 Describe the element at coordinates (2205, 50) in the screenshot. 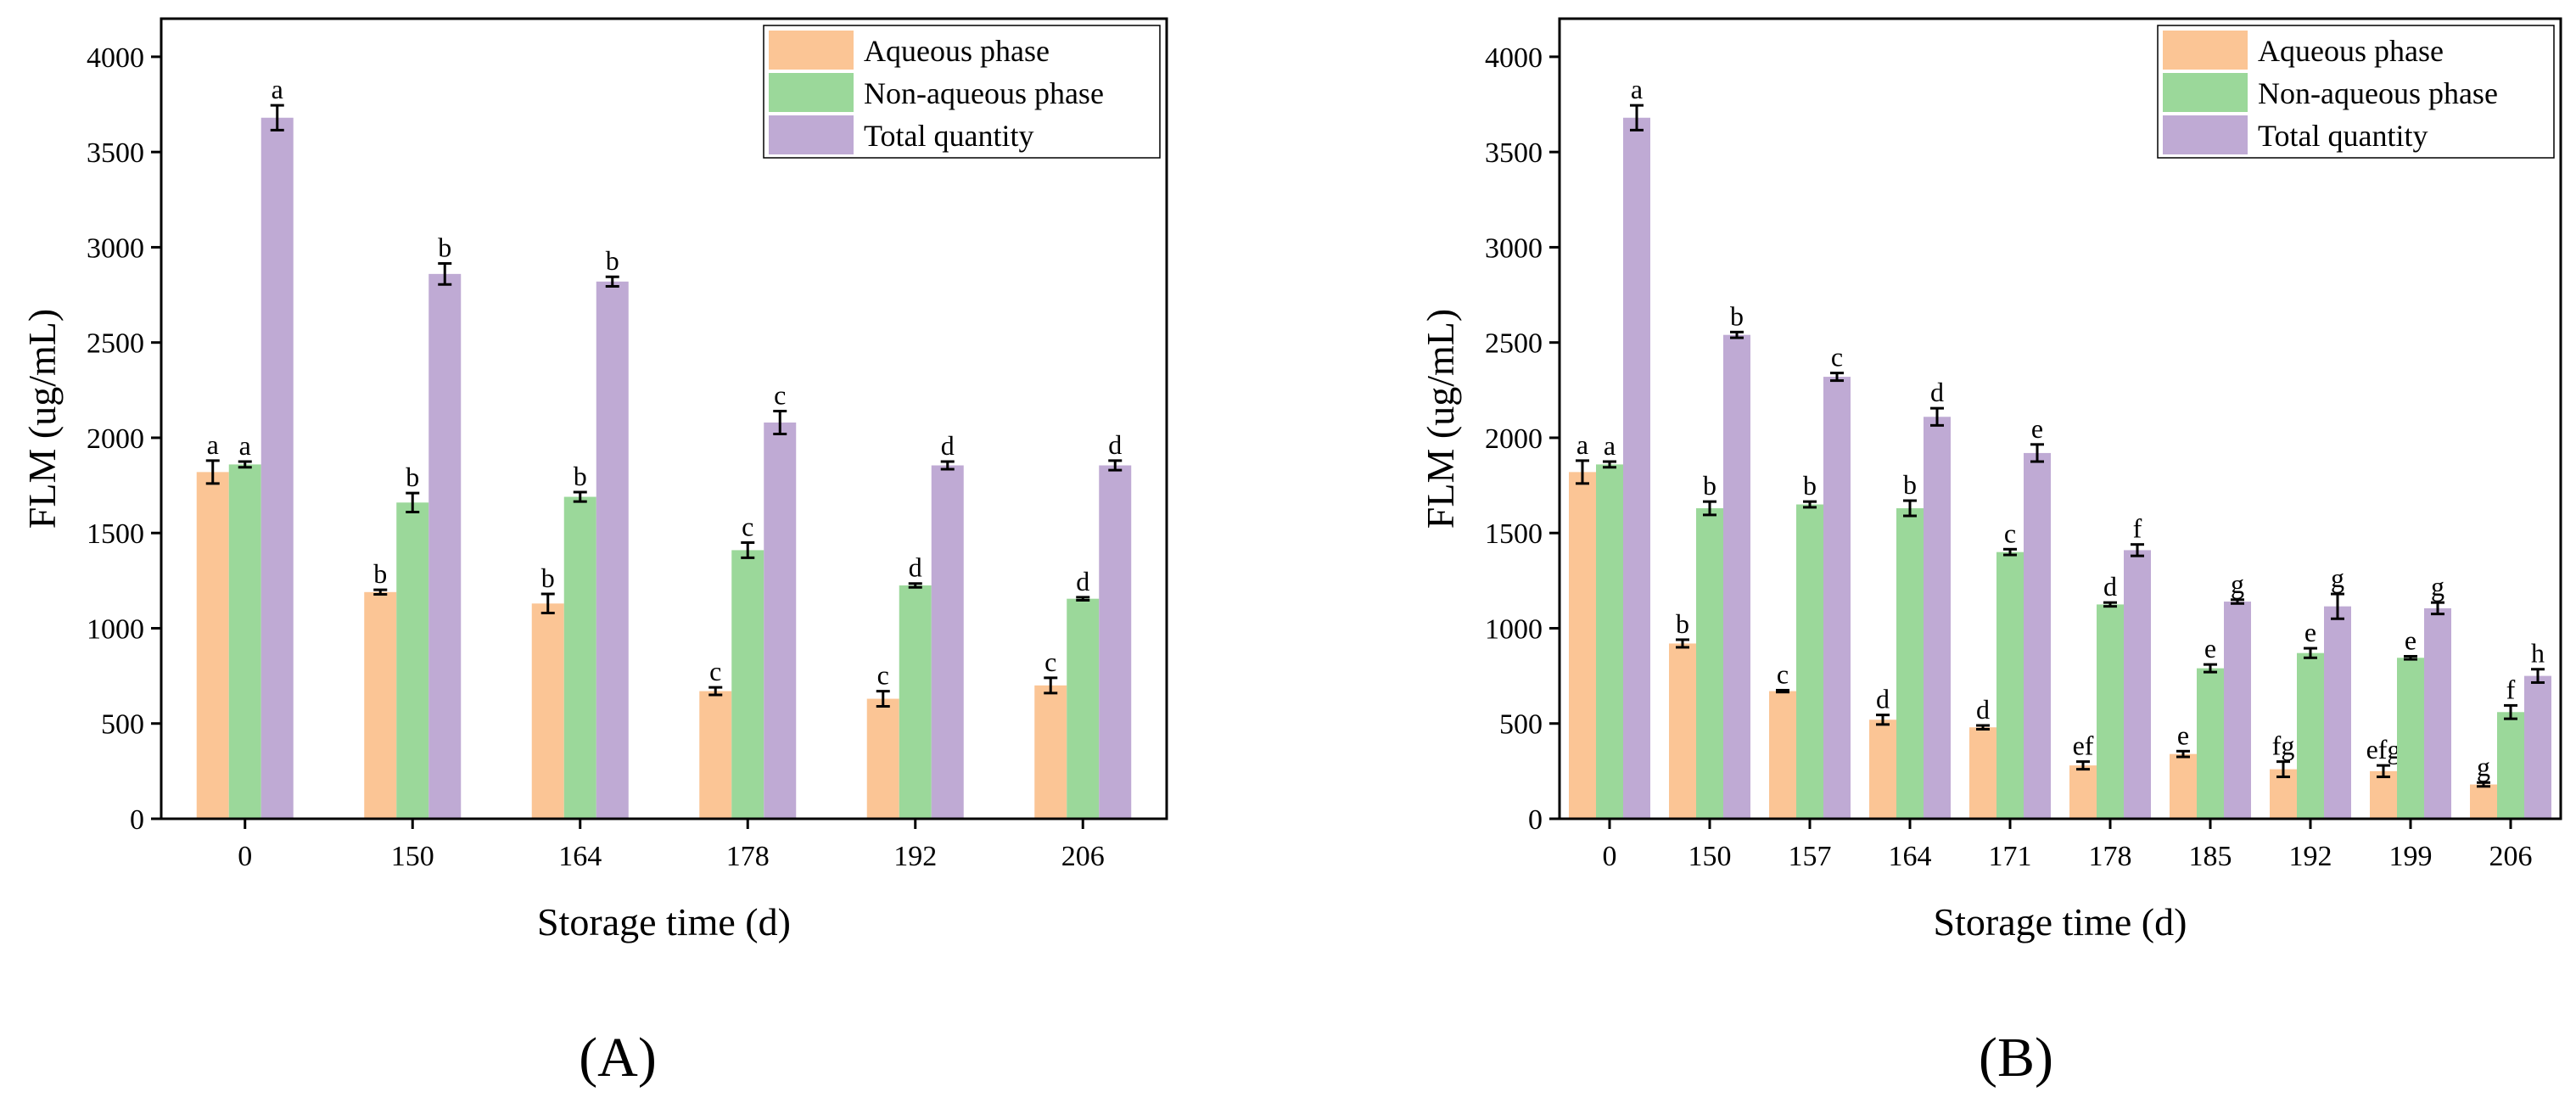

I see `legend-swatch-aqueous` at that location.